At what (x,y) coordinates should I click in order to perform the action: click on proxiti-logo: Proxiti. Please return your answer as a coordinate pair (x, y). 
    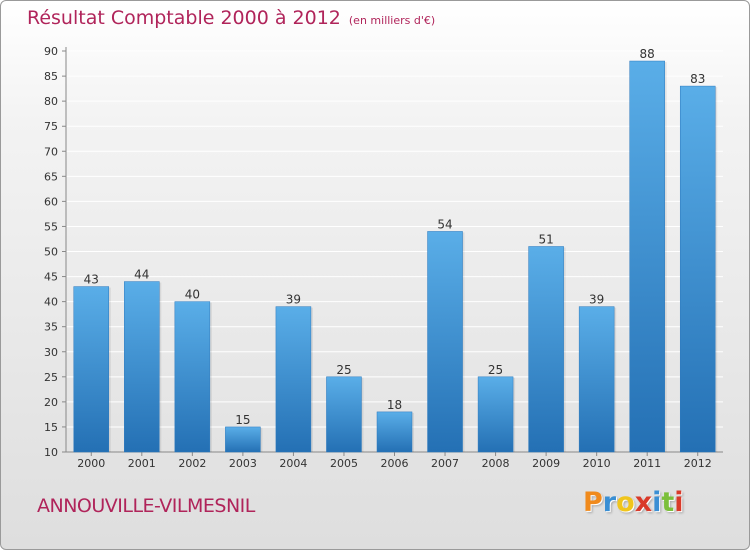
    Looking at the image, I should click on (633, 502).